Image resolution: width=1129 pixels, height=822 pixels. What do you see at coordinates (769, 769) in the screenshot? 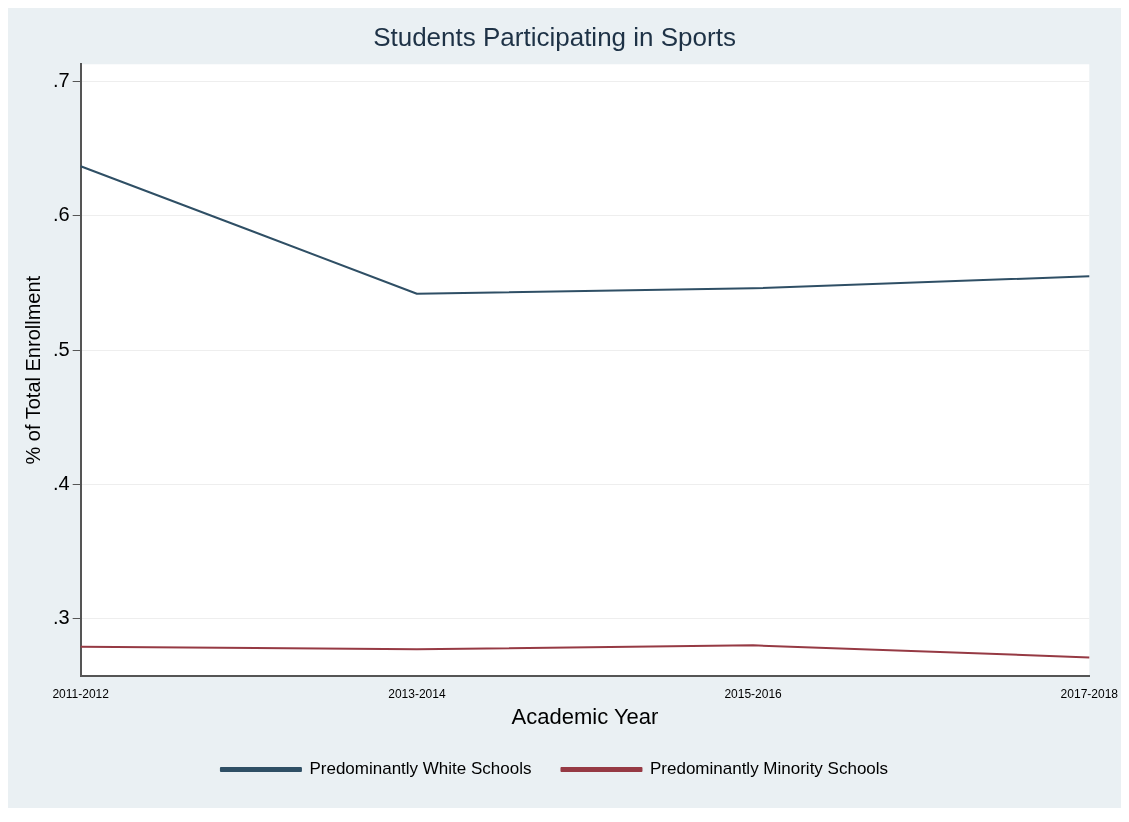
I see `legend-label: Predominantly Minority Schools` at bounding box center [769, 769].